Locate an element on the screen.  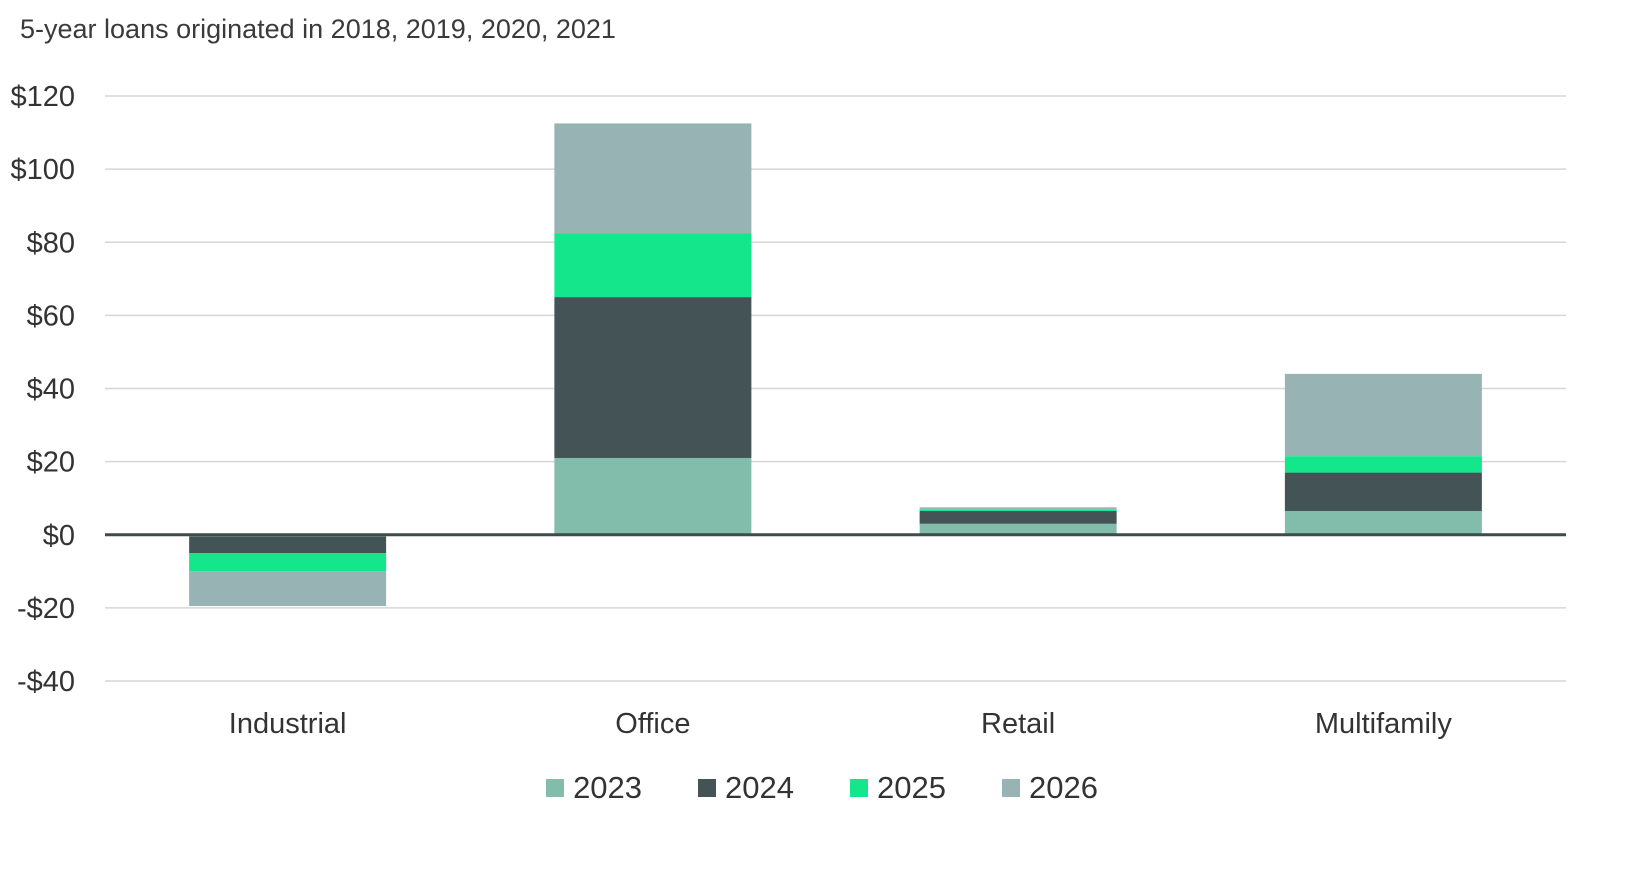
y-tick-label: $20 is located at coordinates (51, 463).